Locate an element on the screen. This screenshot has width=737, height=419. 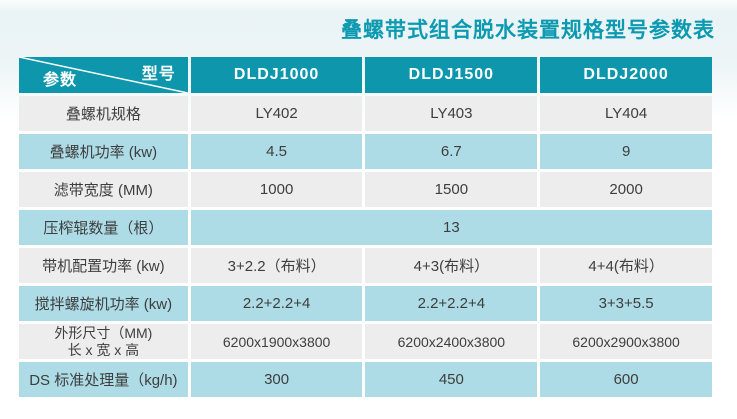
cell-value: 3+3+5.5 is located at coordinates (626, 303).